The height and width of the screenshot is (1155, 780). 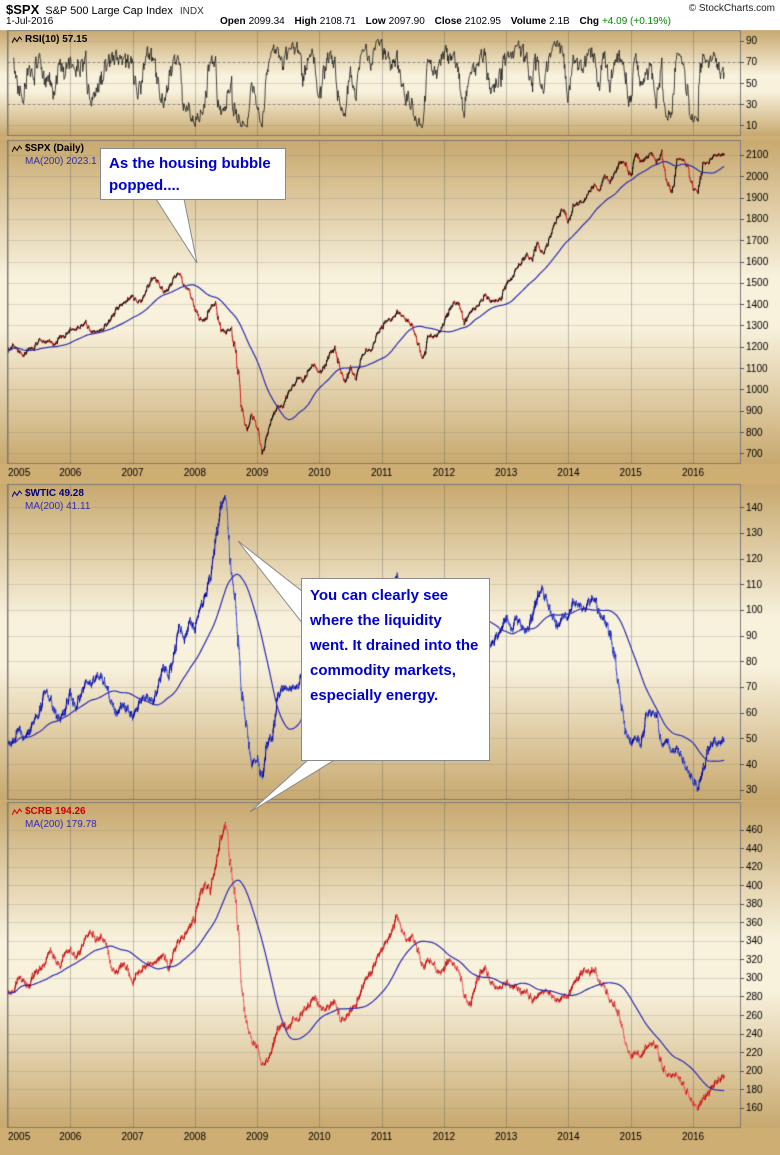 I want to click on low-label: Low, so click(x=375, y=21).